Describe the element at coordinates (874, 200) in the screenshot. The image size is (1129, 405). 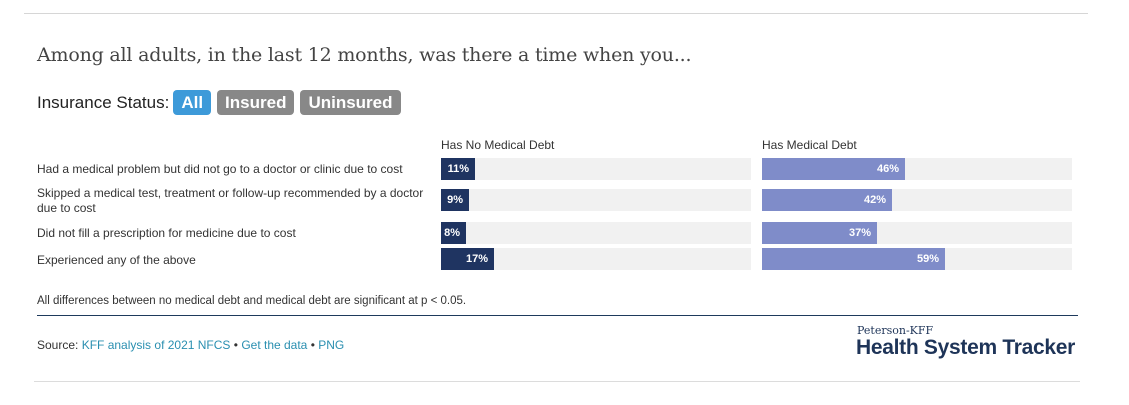
I see `bar-value-label: 42%` at that location.